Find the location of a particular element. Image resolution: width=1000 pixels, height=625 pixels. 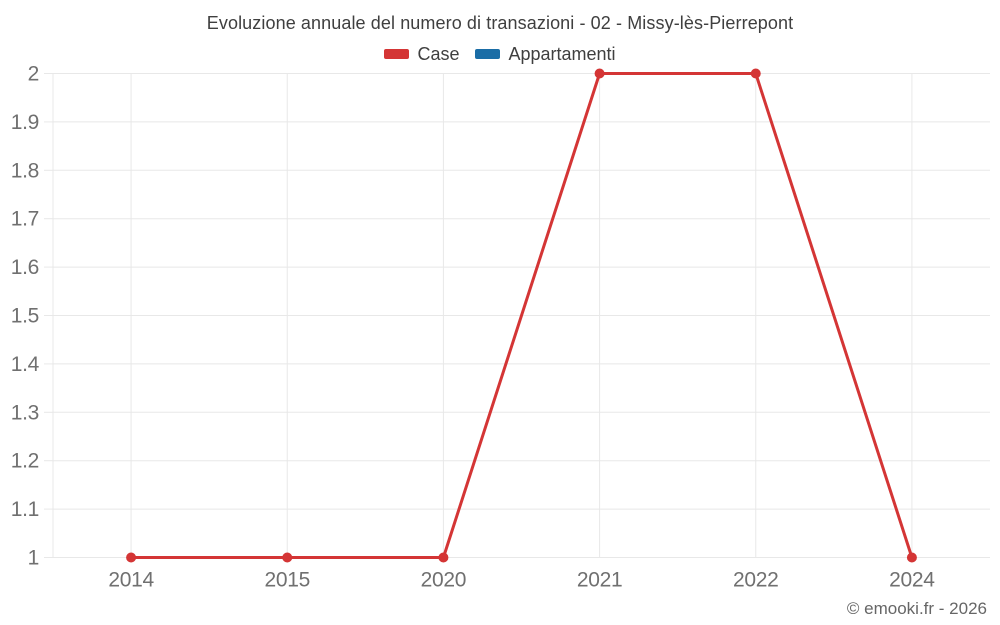

y-tick-label: 1.4 is located at coordinates (25, 364).